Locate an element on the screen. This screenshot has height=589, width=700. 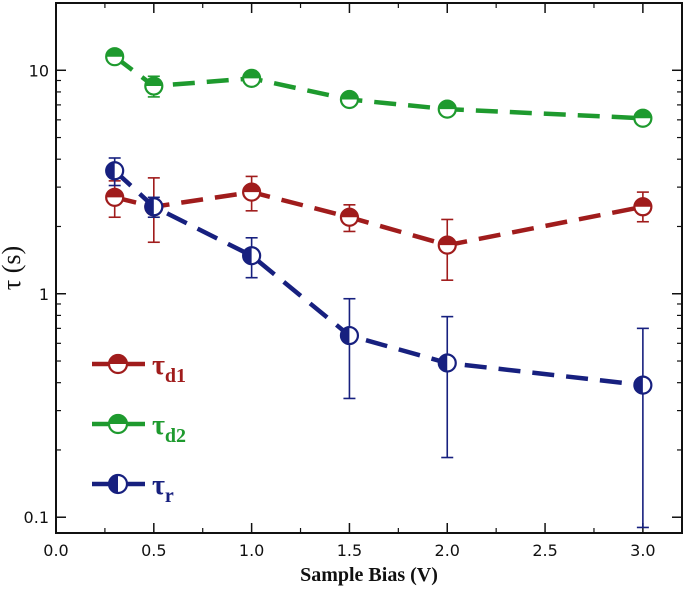
series-d2 is located at coordinates (379, 87).